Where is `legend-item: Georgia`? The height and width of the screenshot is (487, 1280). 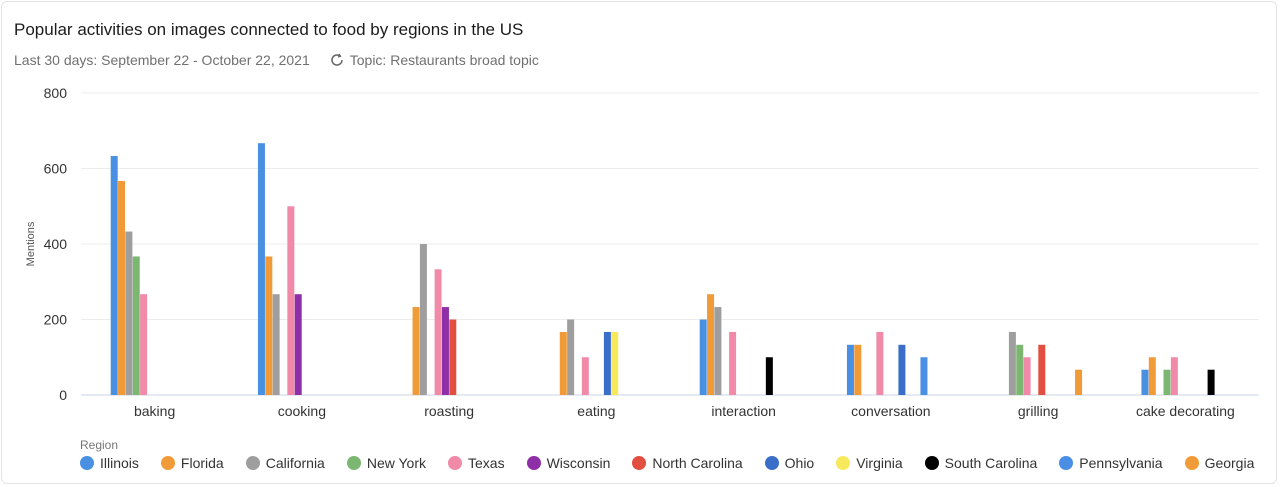
legend-item: Georgia is located at coordinates (1219, 463).